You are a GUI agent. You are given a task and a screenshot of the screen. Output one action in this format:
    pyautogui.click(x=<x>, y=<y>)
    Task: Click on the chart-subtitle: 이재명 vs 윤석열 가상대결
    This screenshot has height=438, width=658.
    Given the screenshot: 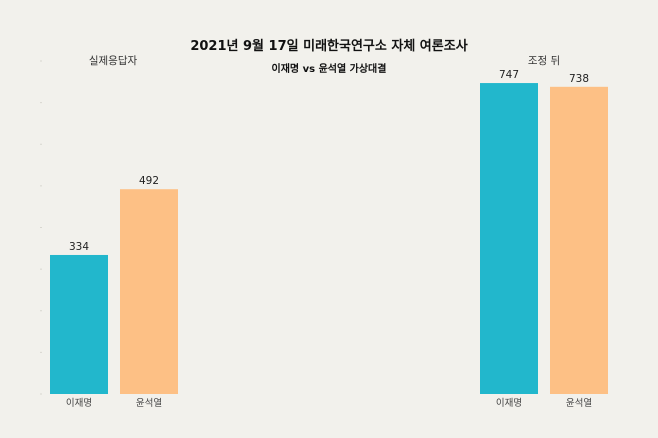 What is the action you would take?
    pyautogui.click(x=329, y=68)
    